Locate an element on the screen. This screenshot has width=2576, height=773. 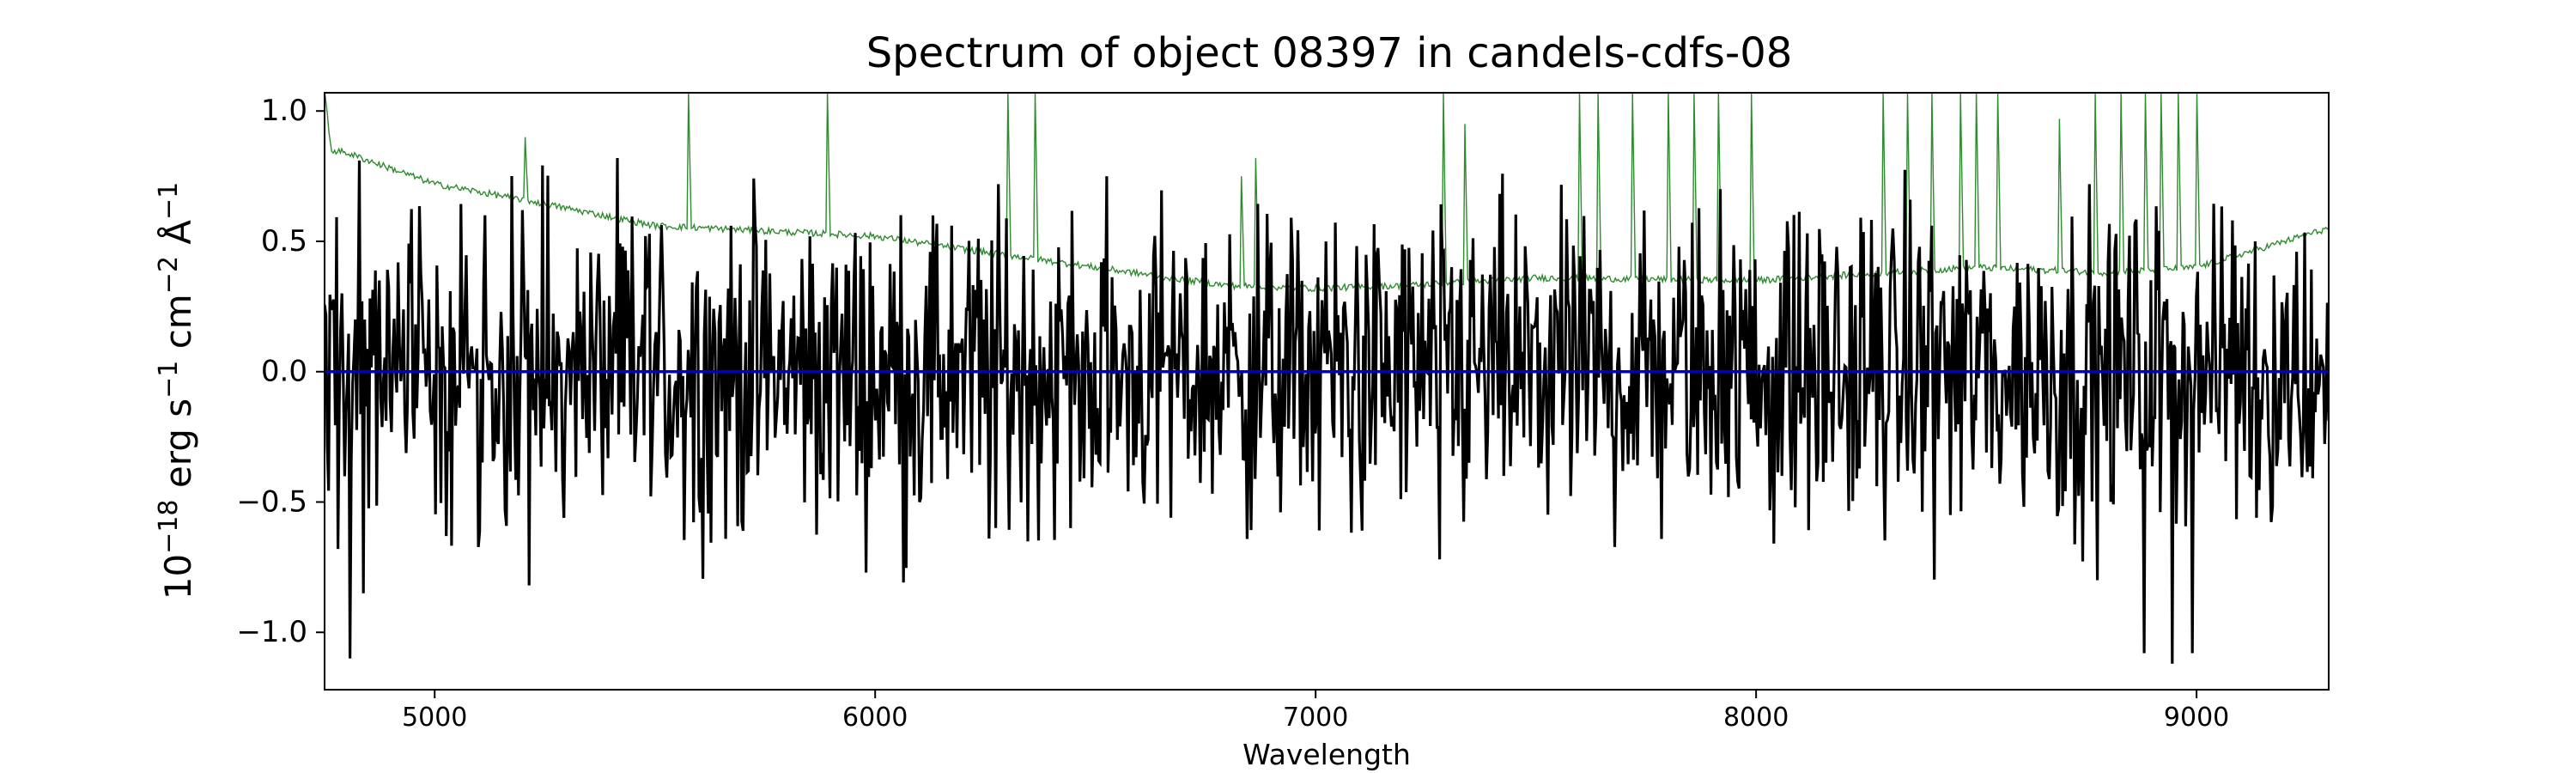
x-tick-label: 7000 is located at coordinates (1316, 718).